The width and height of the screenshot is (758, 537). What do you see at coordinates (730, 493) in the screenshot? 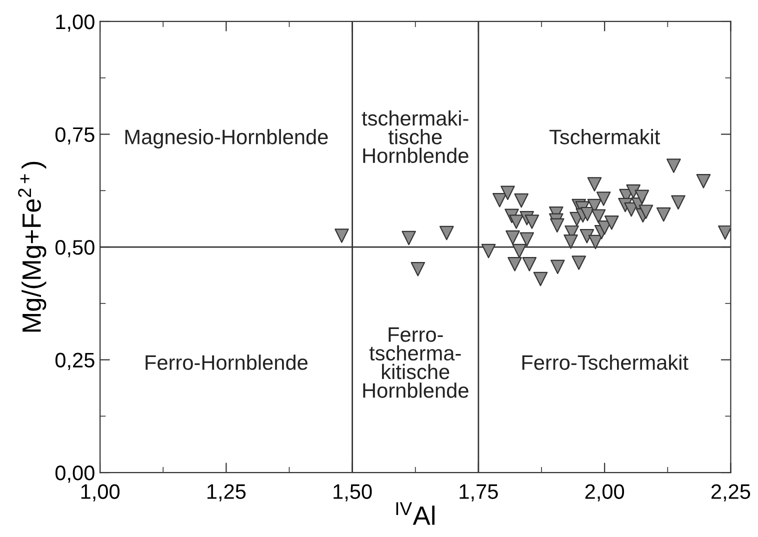
I see `x-tick-label: 2,25` at bounding box center [730, 493].